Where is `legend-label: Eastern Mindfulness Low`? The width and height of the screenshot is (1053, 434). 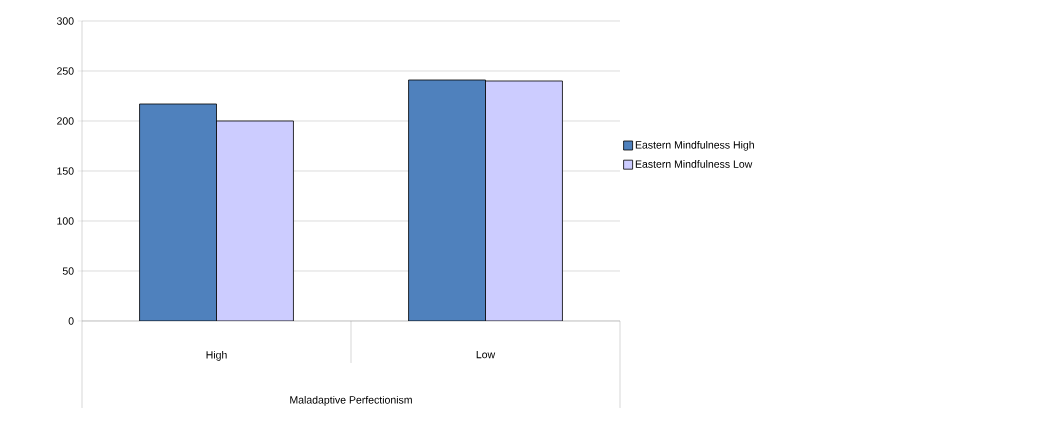
legend-label: Eastern Mindfulness Low is located at coordinates (694, 164).